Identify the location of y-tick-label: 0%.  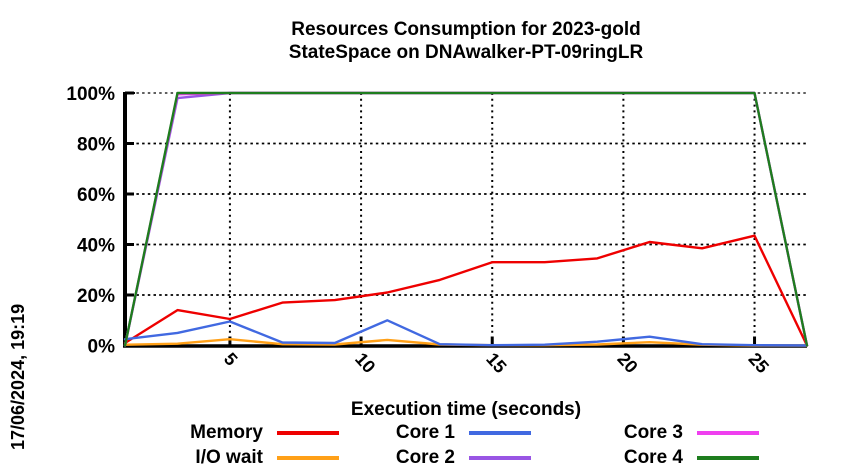
(102, 347).